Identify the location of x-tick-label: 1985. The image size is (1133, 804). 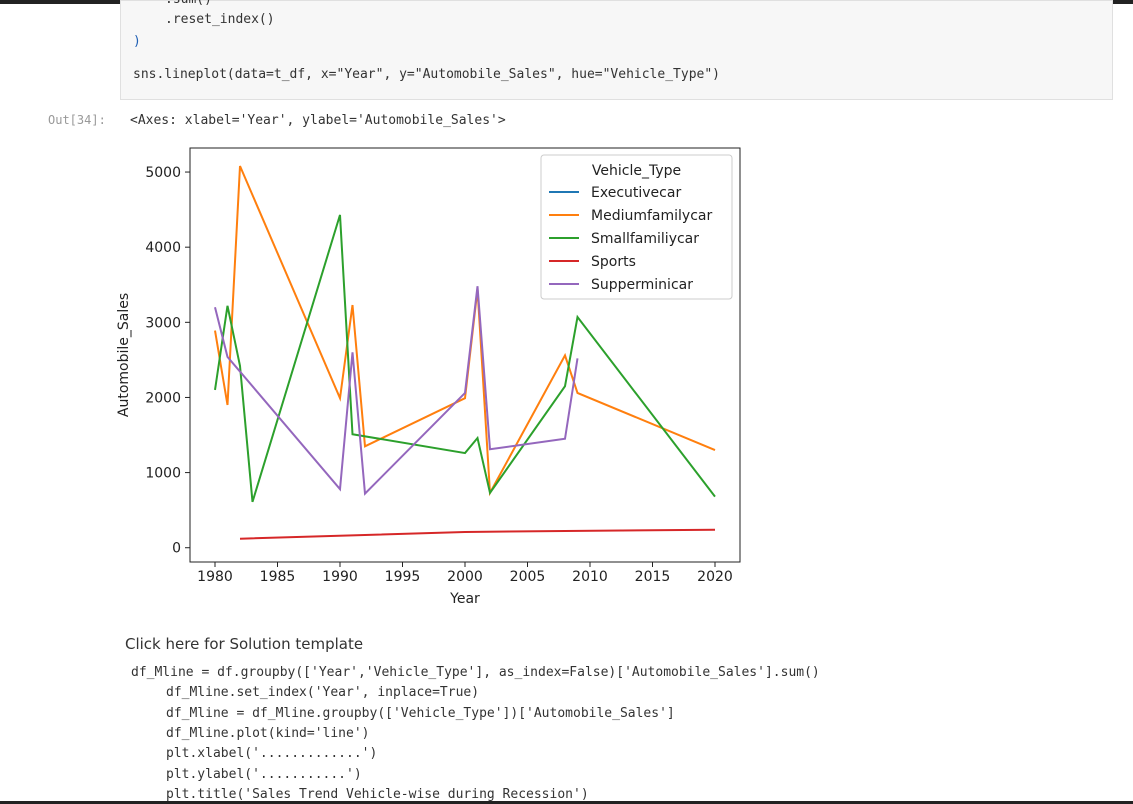
(278, 577).